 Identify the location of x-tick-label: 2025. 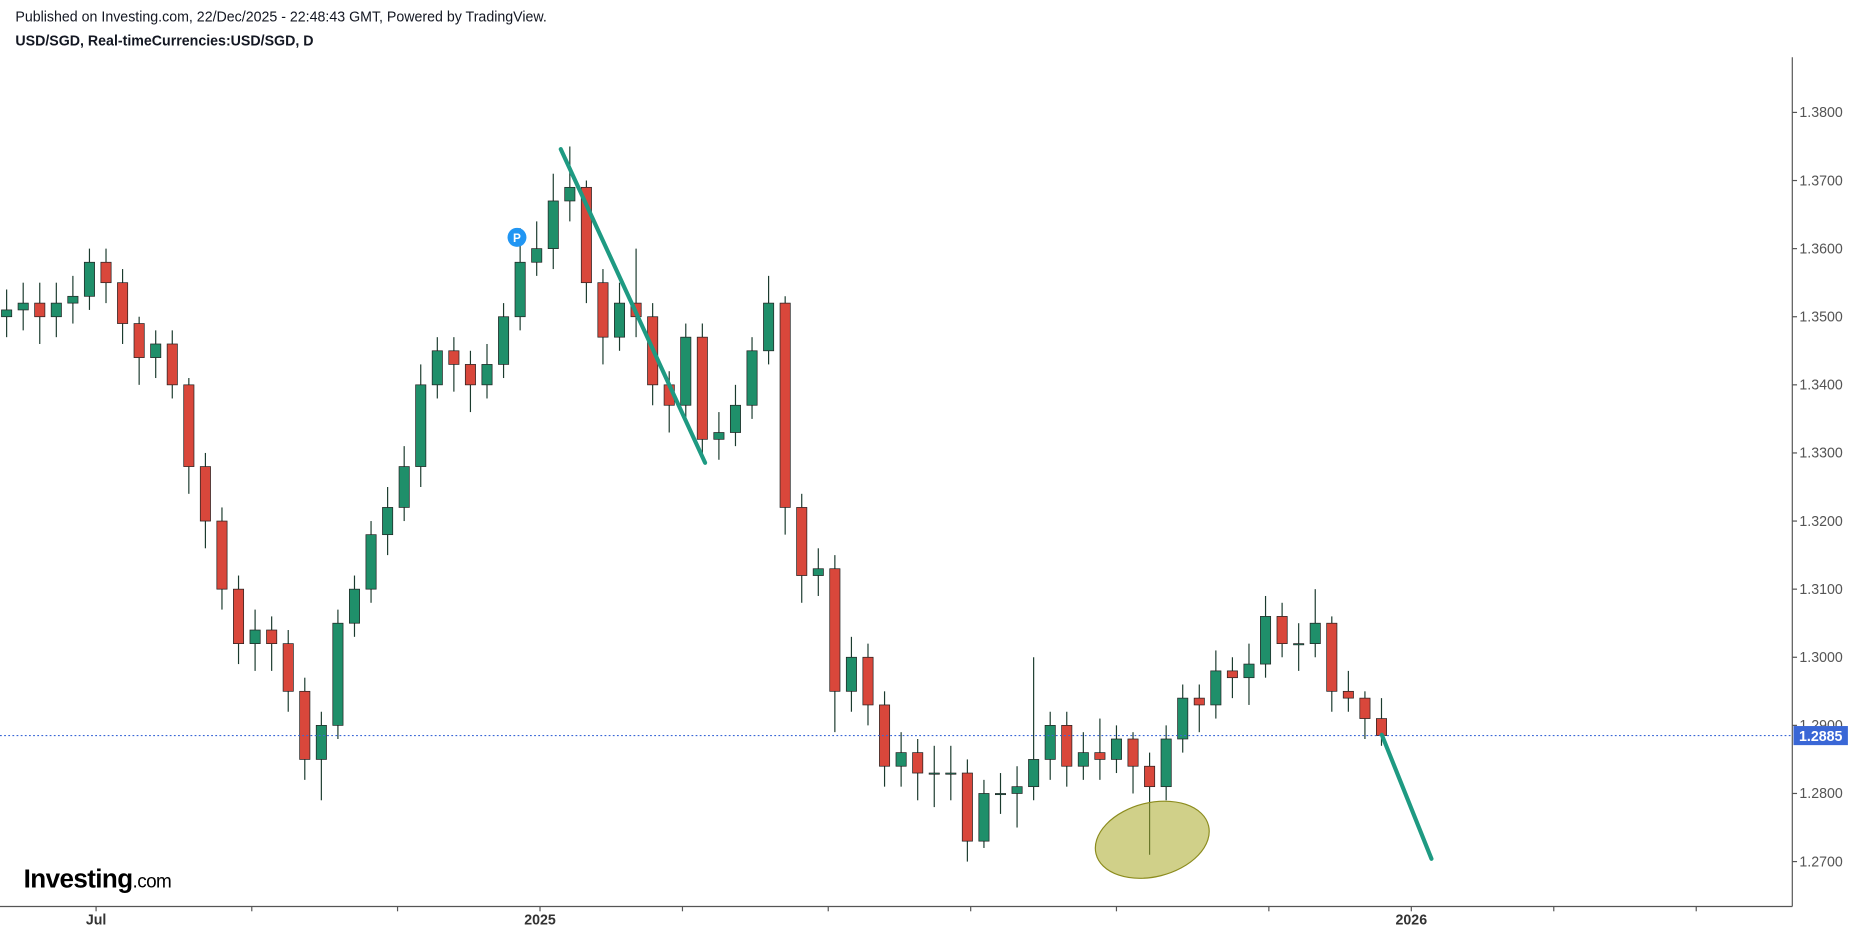
(540, 920).